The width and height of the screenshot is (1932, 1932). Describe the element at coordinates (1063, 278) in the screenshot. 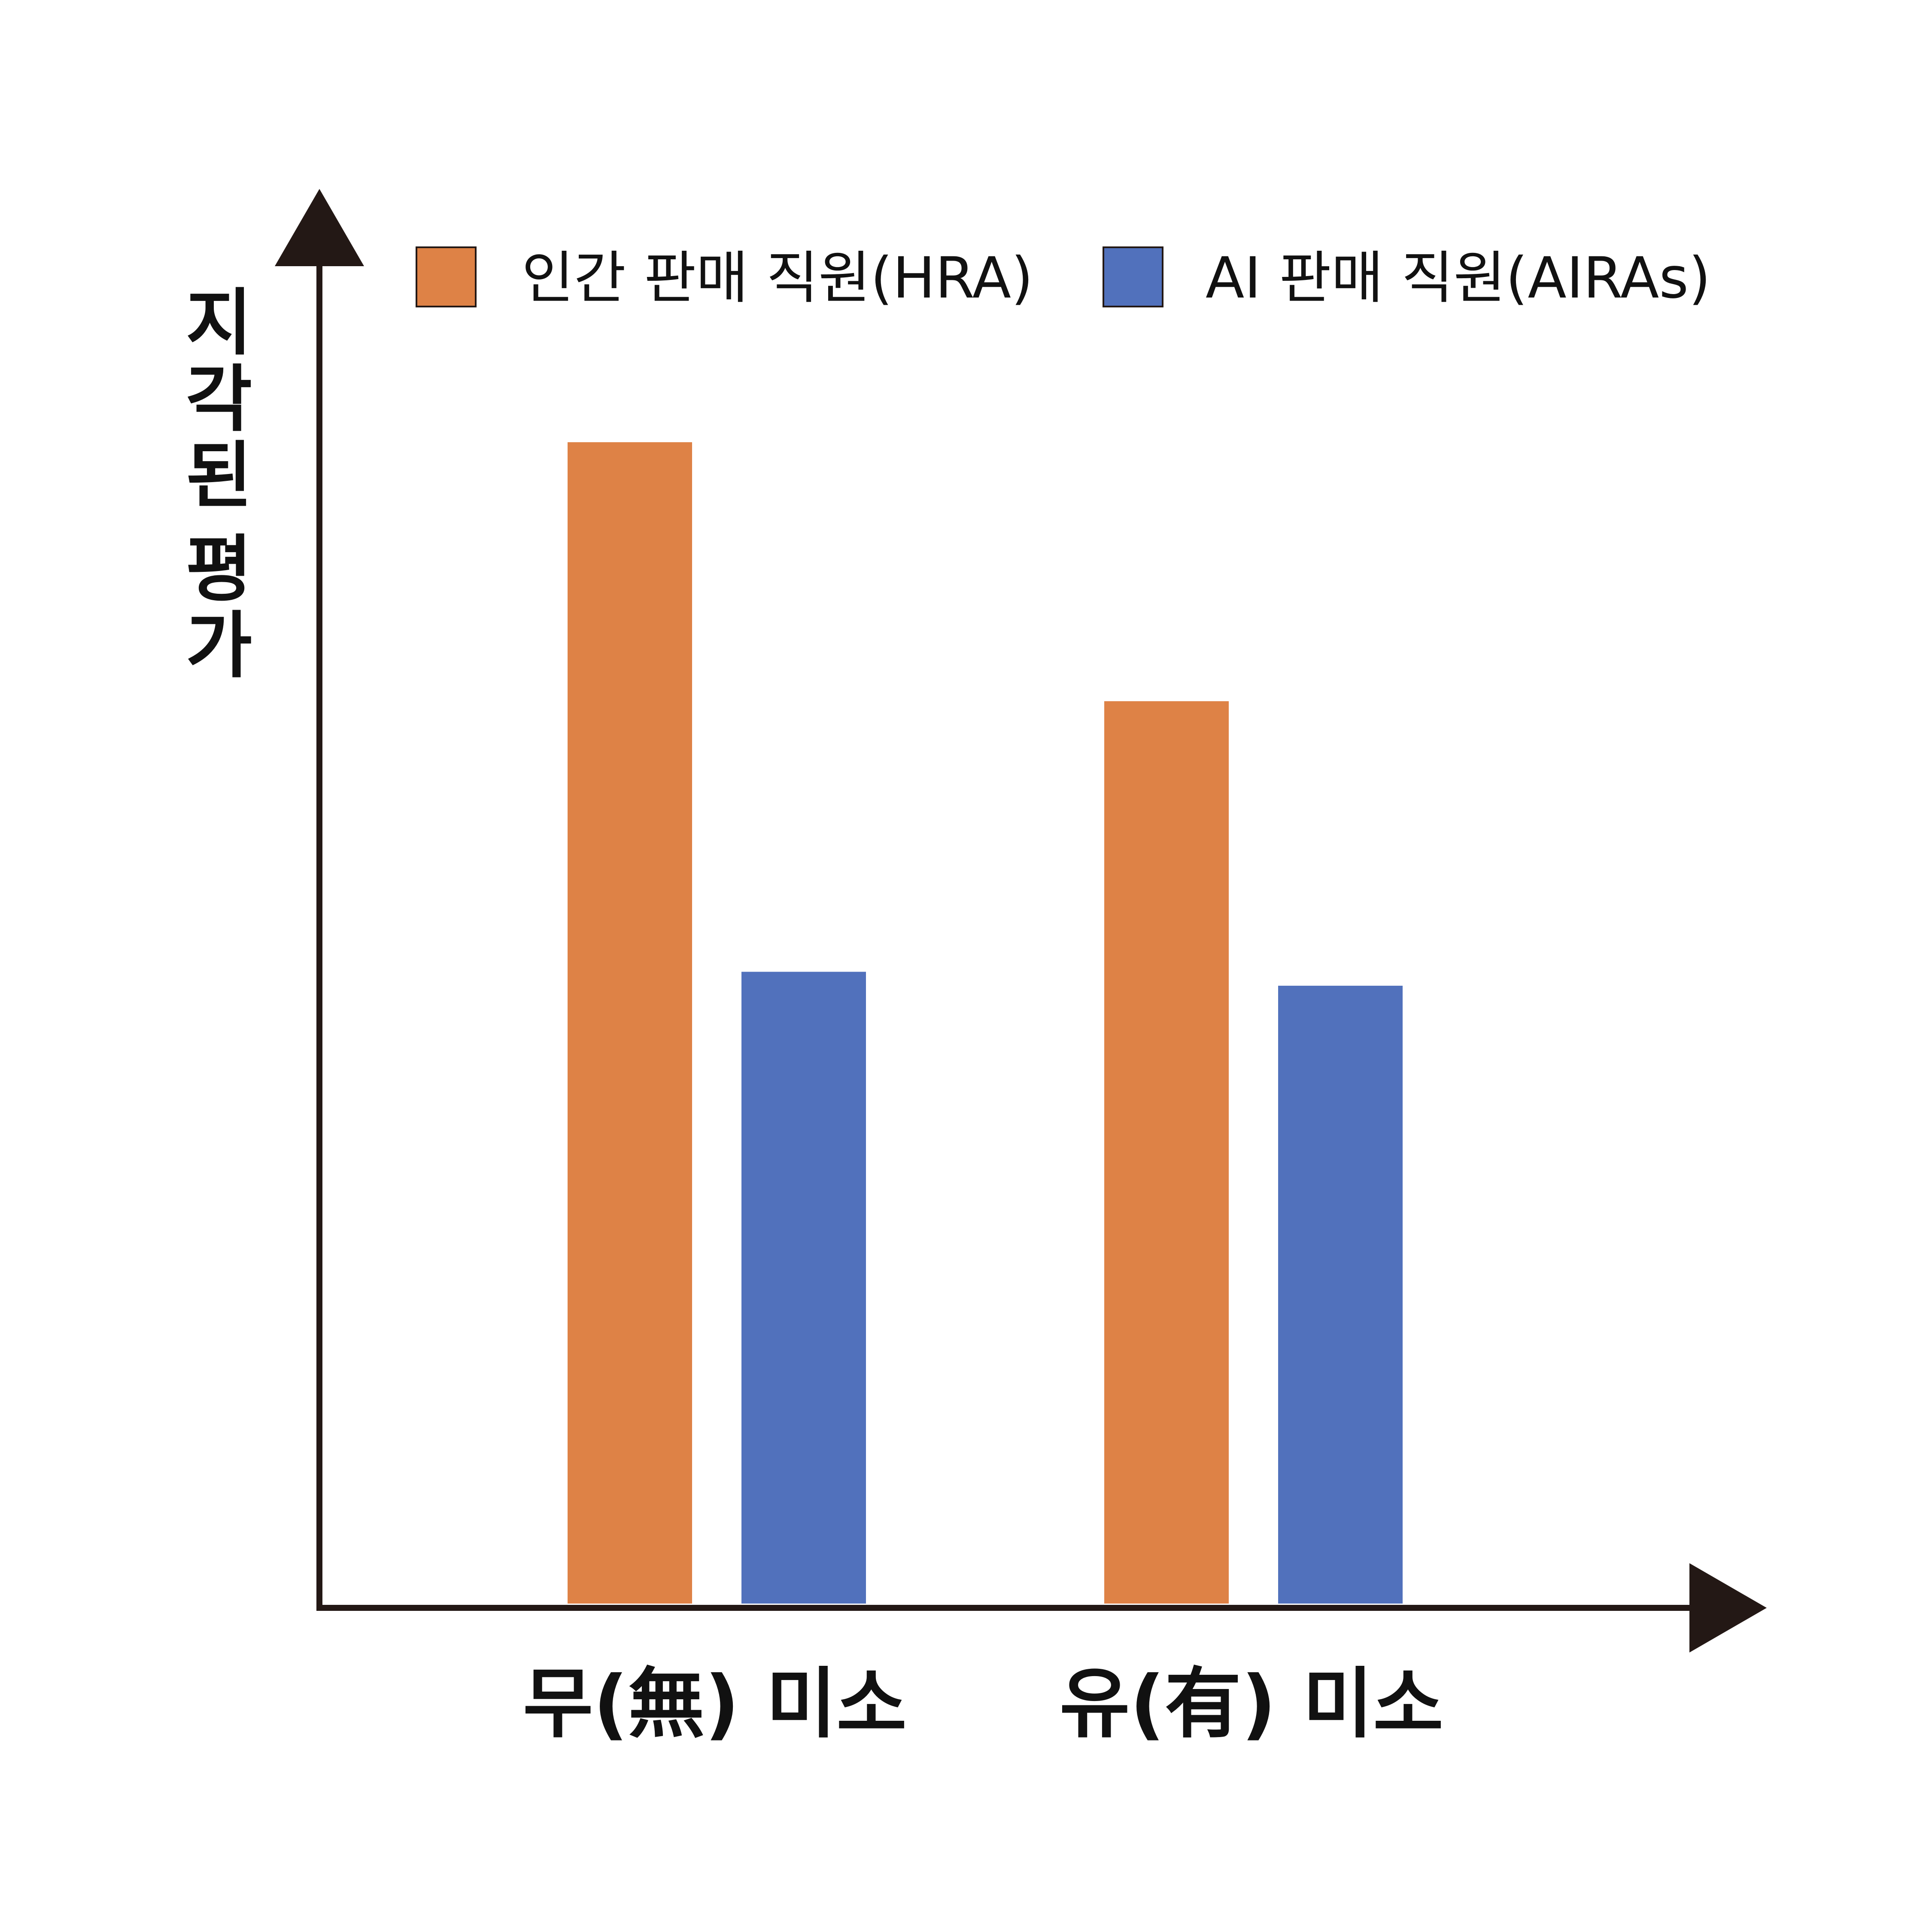

I see `legend: 인간 판매 직원(HRA) AI 판매 직원(AIRAs)` at that location.